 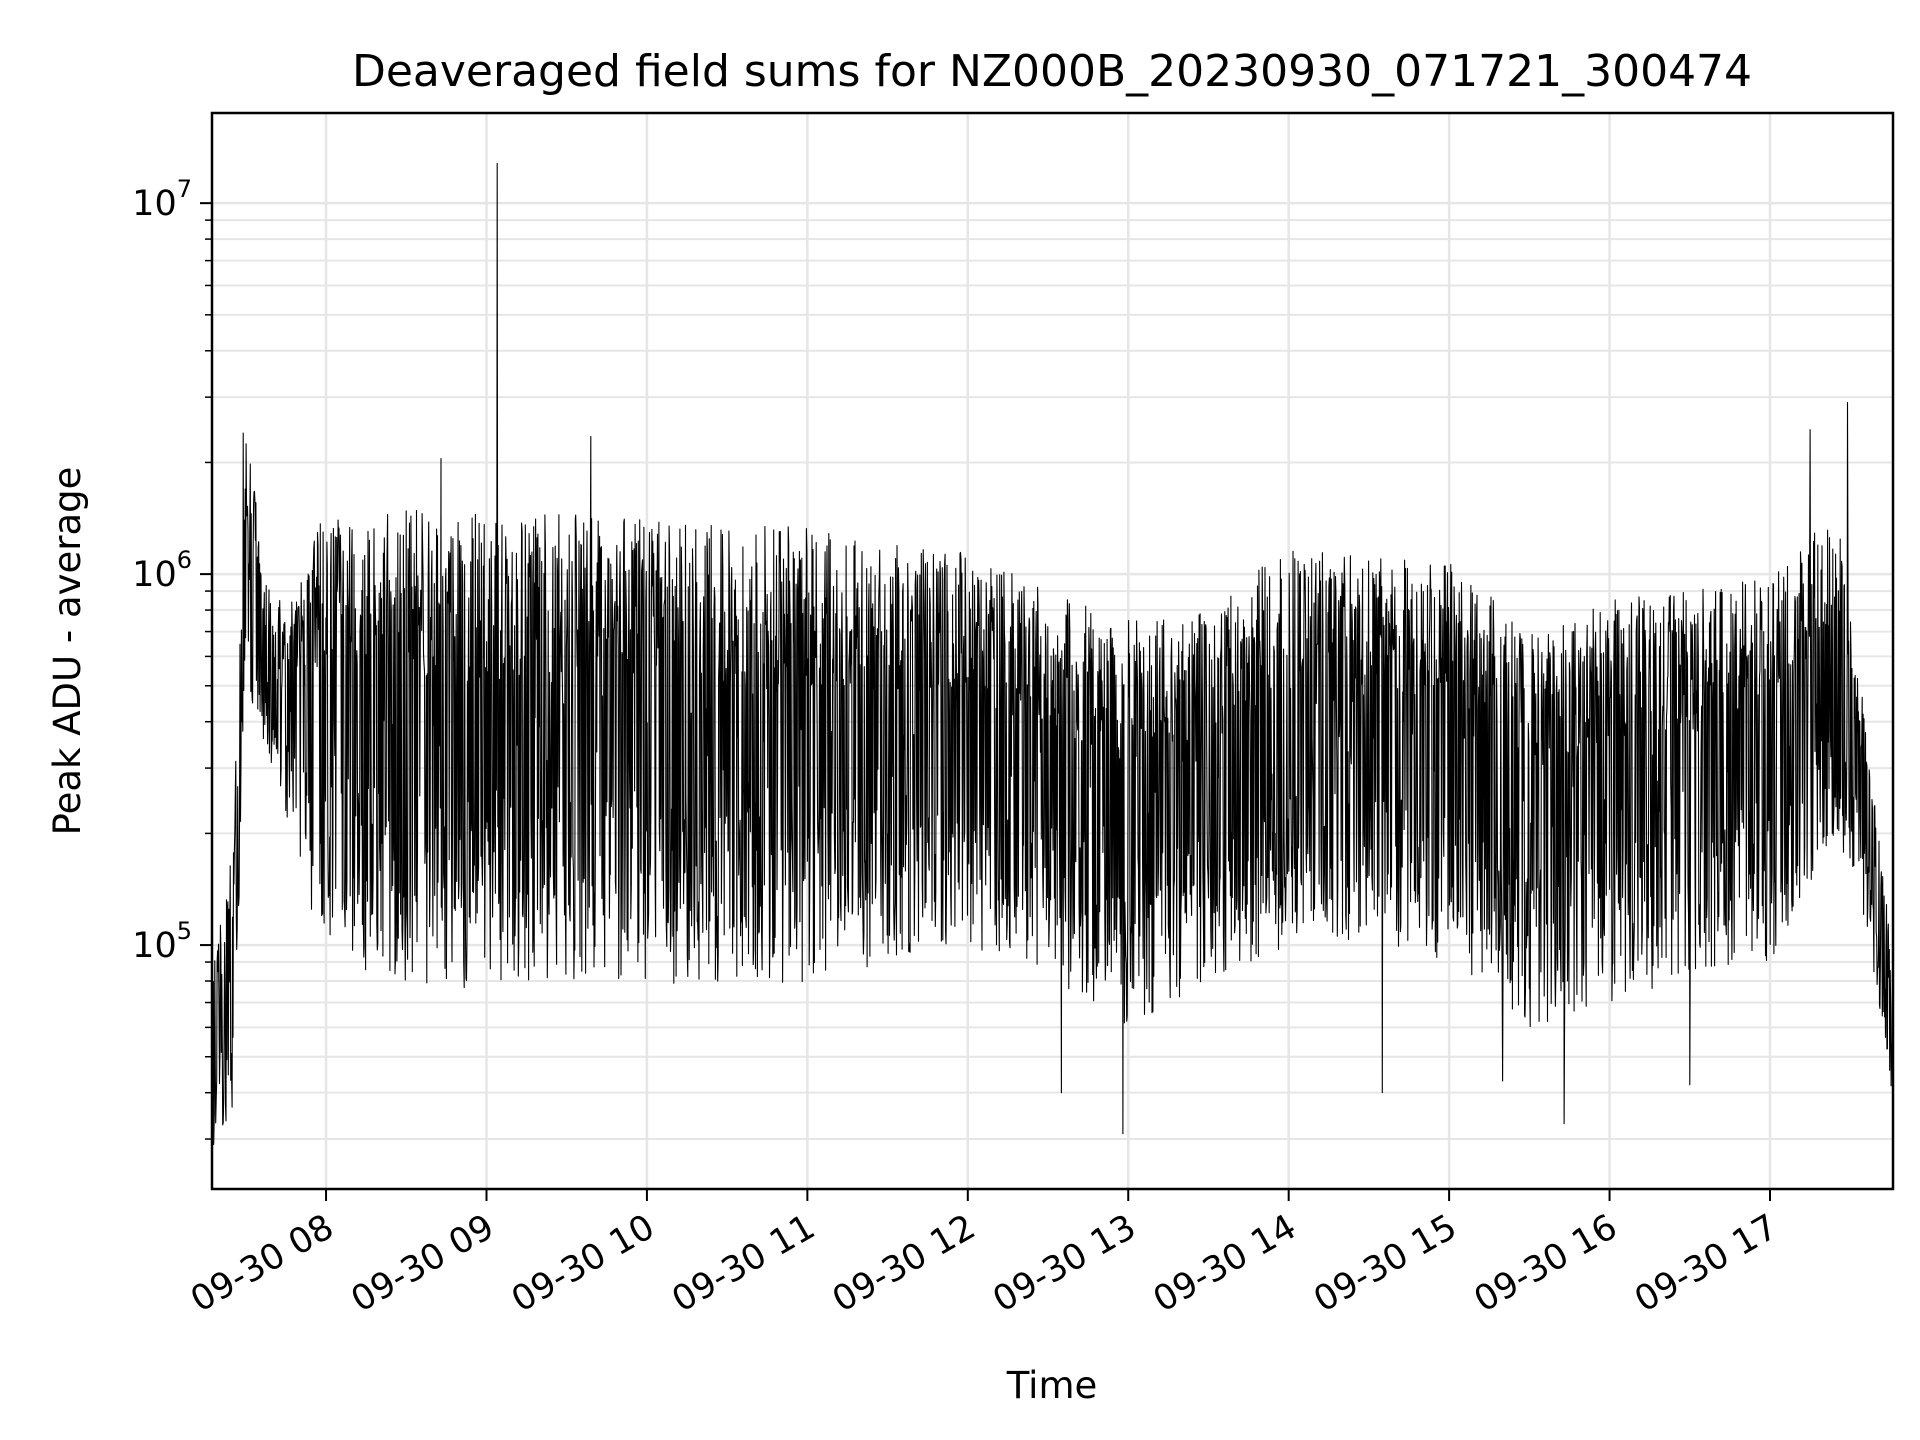 What do you see at coordinates (1052, 1385) in the screenshot?
I see `x-axis-label: Time` at bounding box center [1052, 1385].